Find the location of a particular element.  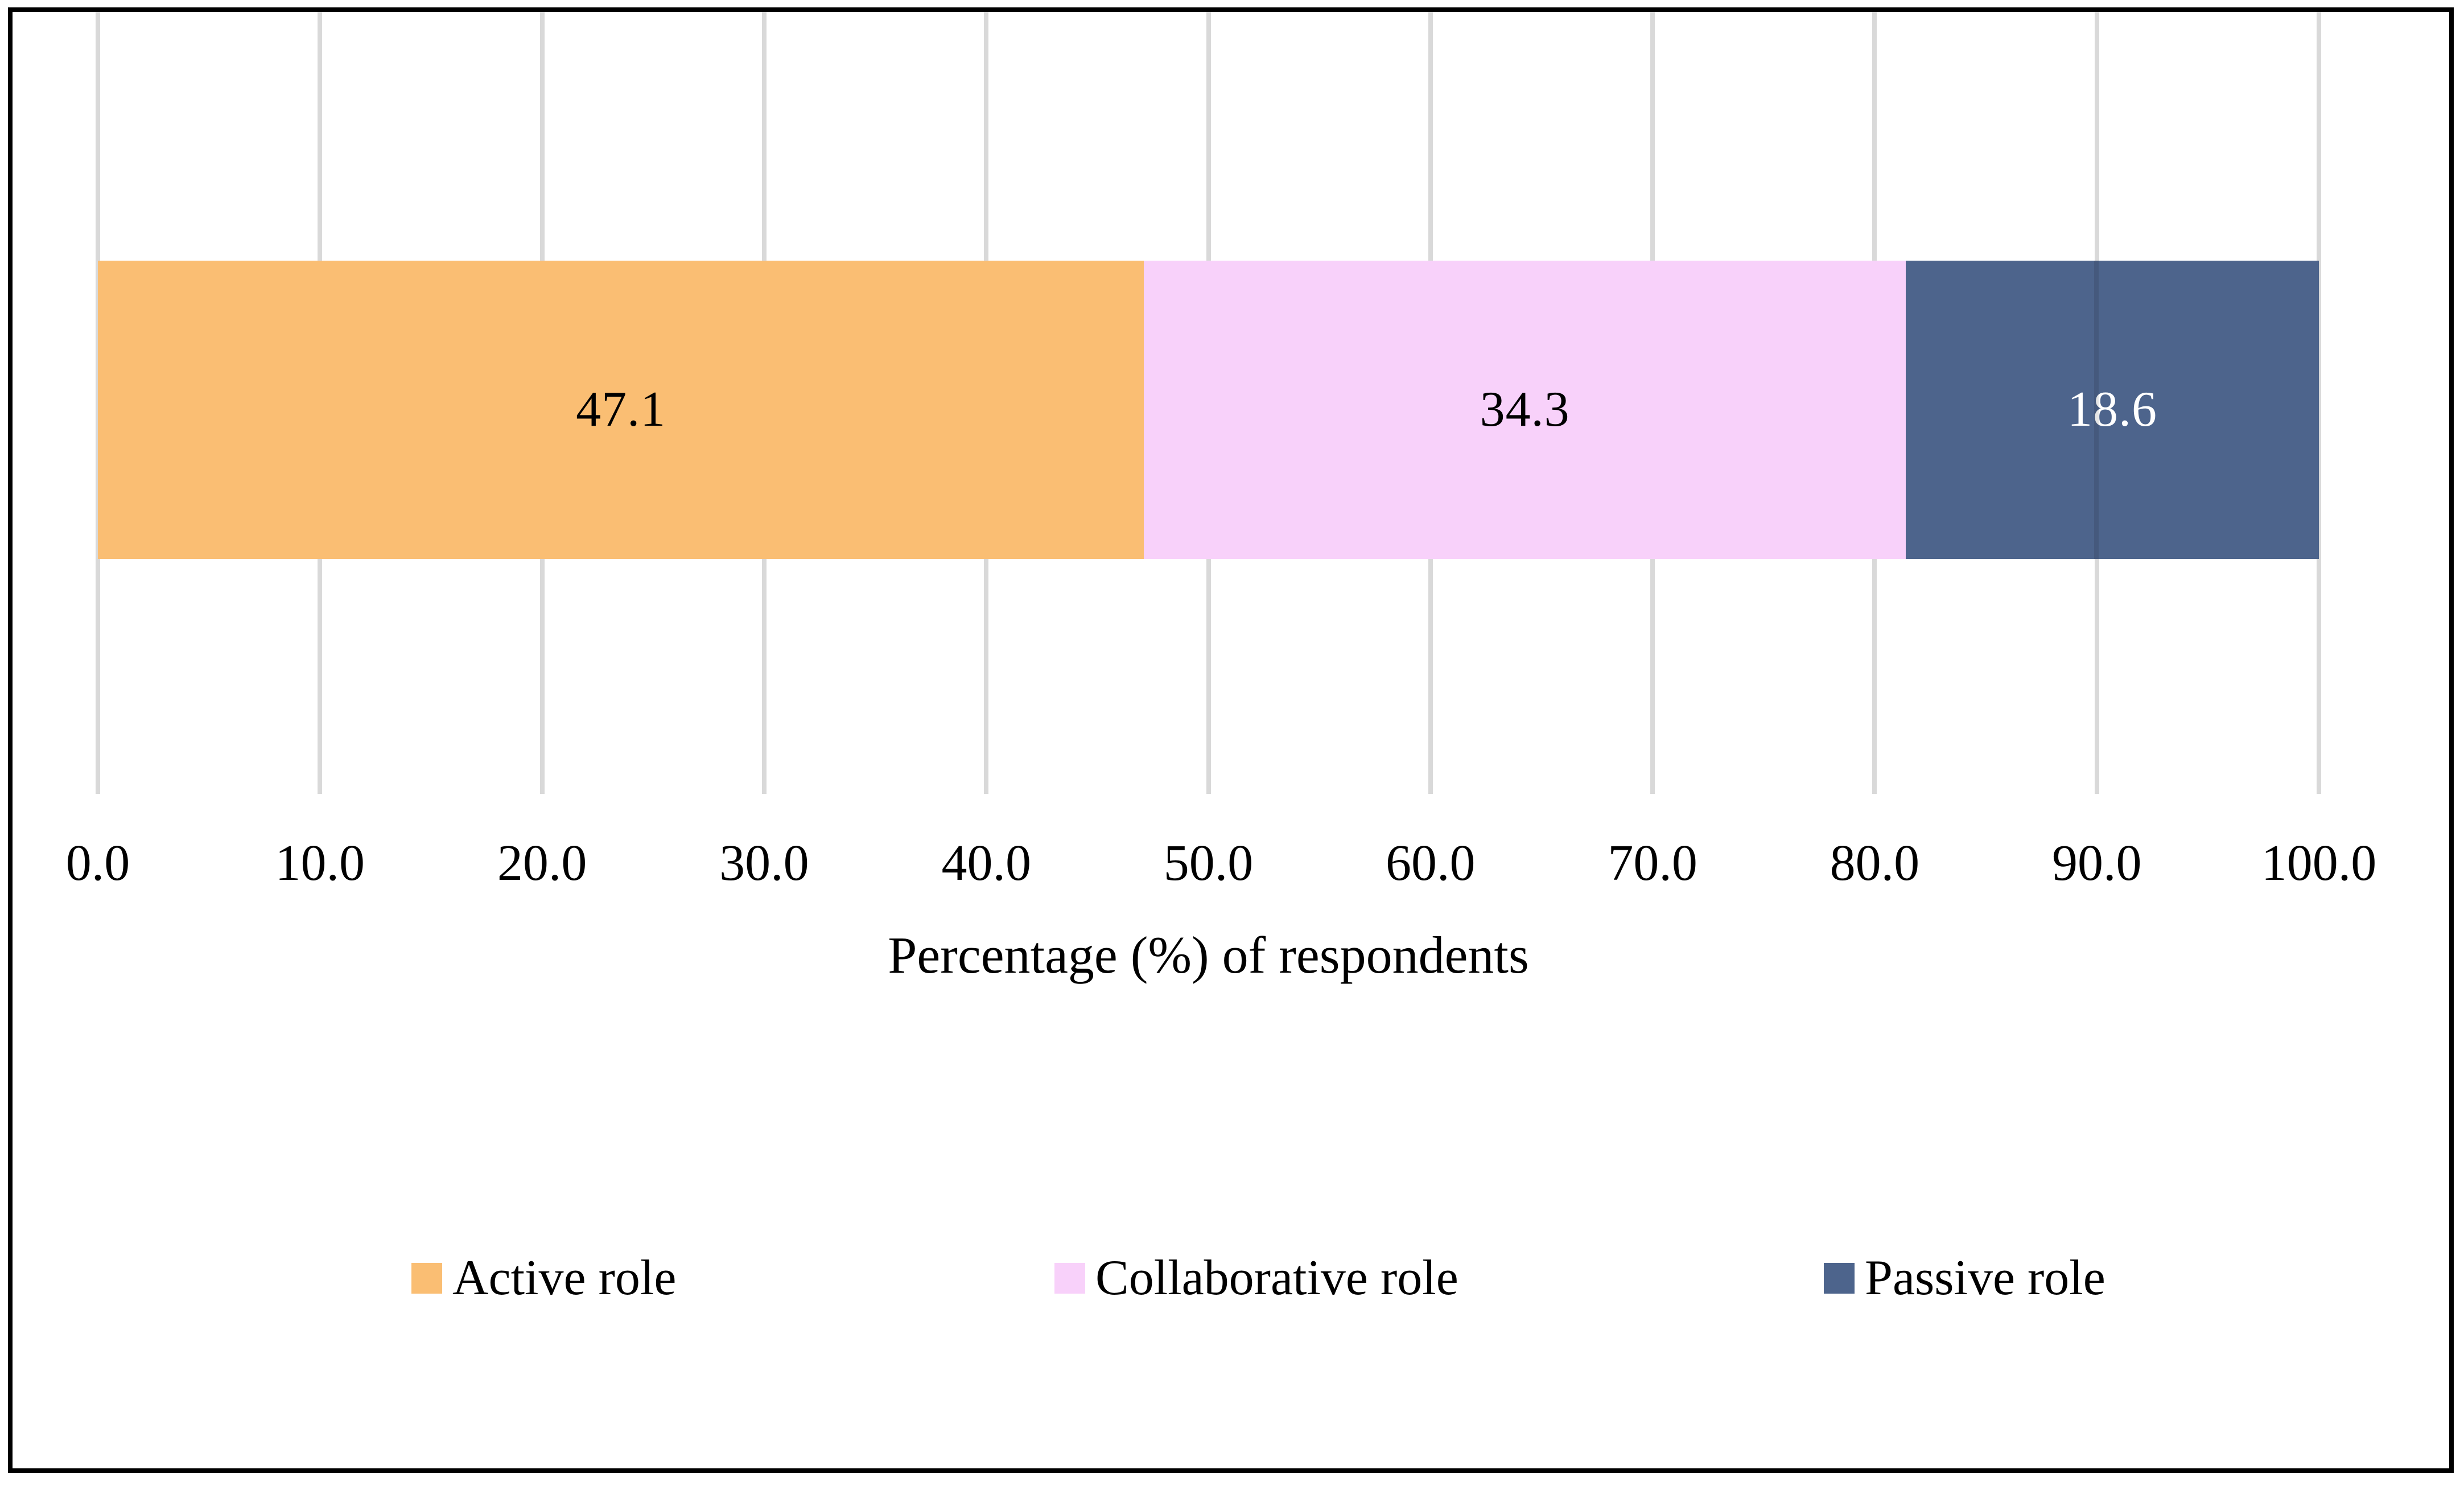

bar-value-label: 47.1 is located at coordinates (621, 409).